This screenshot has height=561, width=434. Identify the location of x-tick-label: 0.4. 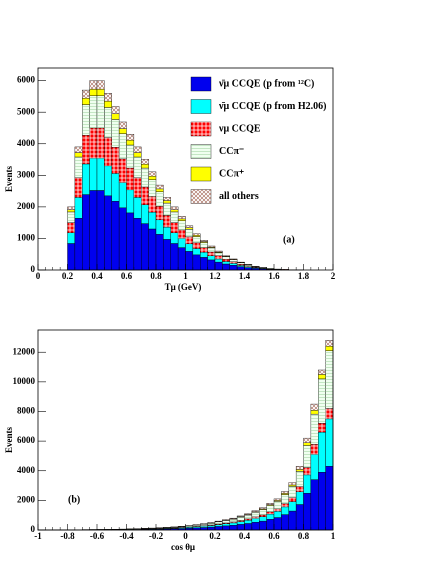
(245, 536).